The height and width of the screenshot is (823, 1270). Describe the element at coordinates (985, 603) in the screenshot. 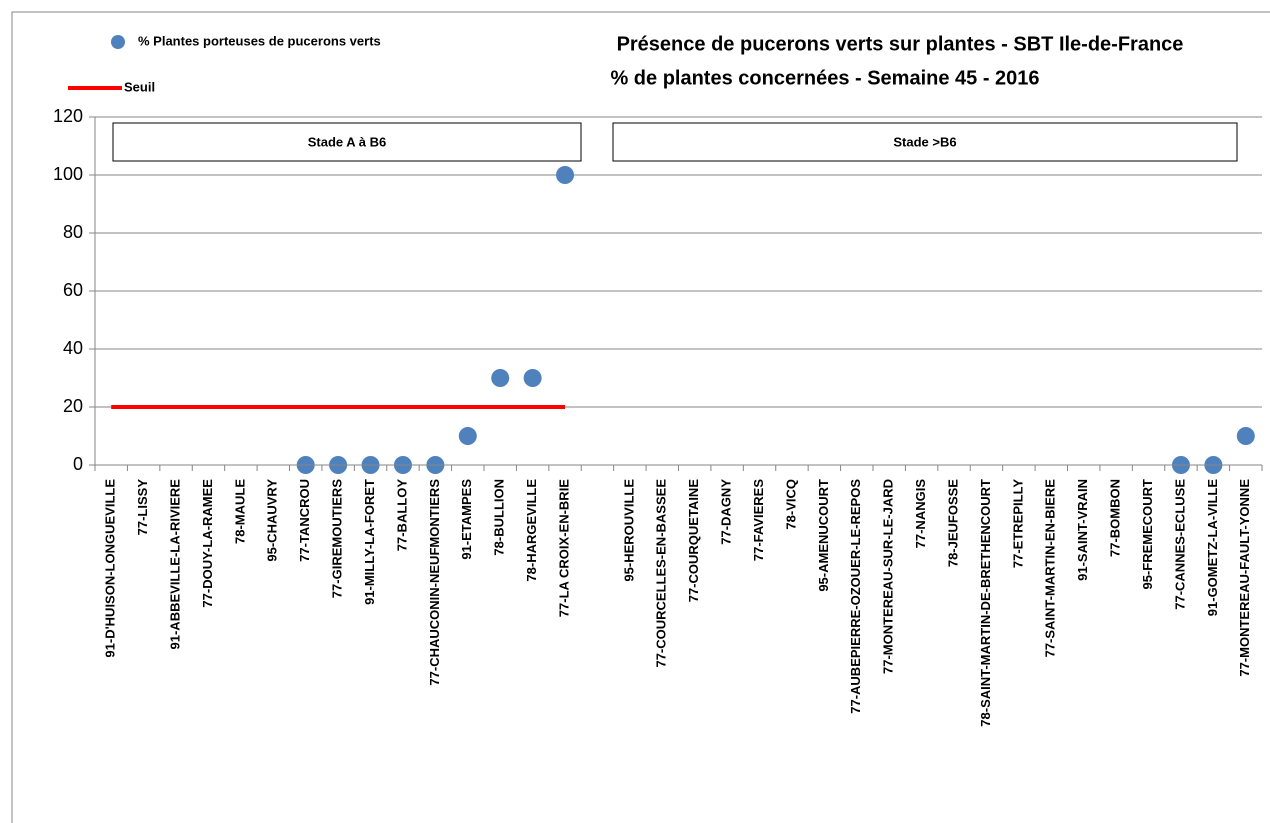

I see `x-tick-label: 78-SAINT-MARTIN-DE-BRETHENCOURT` at that location.